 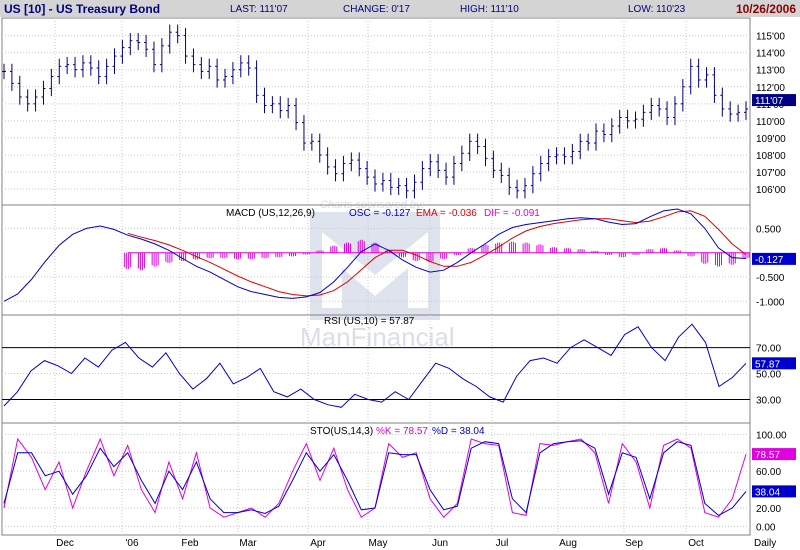 I want to click on price-tick-label: 106'00, so click(x=771, y=190).